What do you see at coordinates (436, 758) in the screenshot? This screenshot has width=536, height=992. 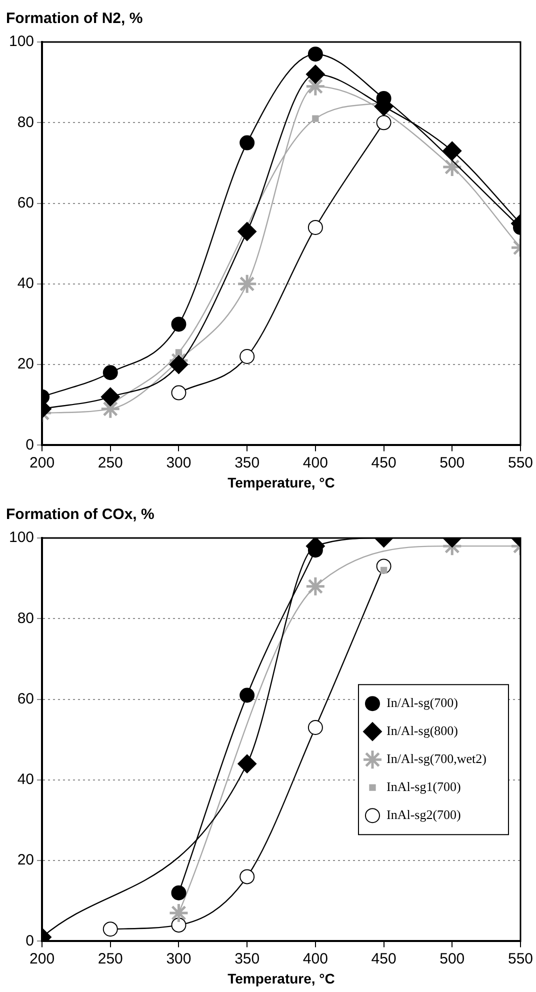 I see `legend-label: In/Al-sg(700,wet2)` at bounding box center [436, 758].